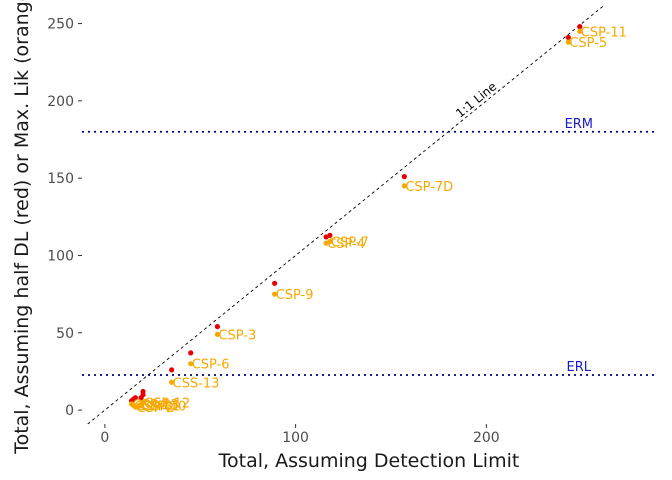 Image resolution: width=672 pixels, height=480 pixels. What do you see at coordinates (60, 256) in the screenshot?
I see `y-tick-label: 100` at bounding box center [60, 256].